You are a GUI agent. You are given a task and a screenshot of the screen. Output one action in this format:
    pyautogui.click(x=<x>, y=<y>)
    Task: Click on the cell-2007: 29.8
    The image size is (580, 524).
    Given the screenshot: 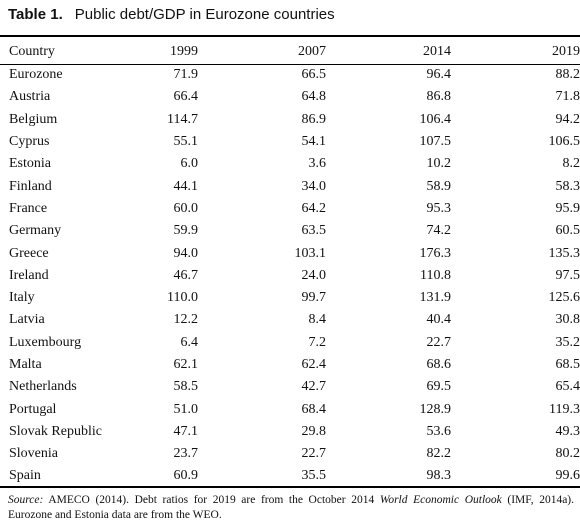 What is the action you would take?
    pyautogui.click(x=314, y=431)
    